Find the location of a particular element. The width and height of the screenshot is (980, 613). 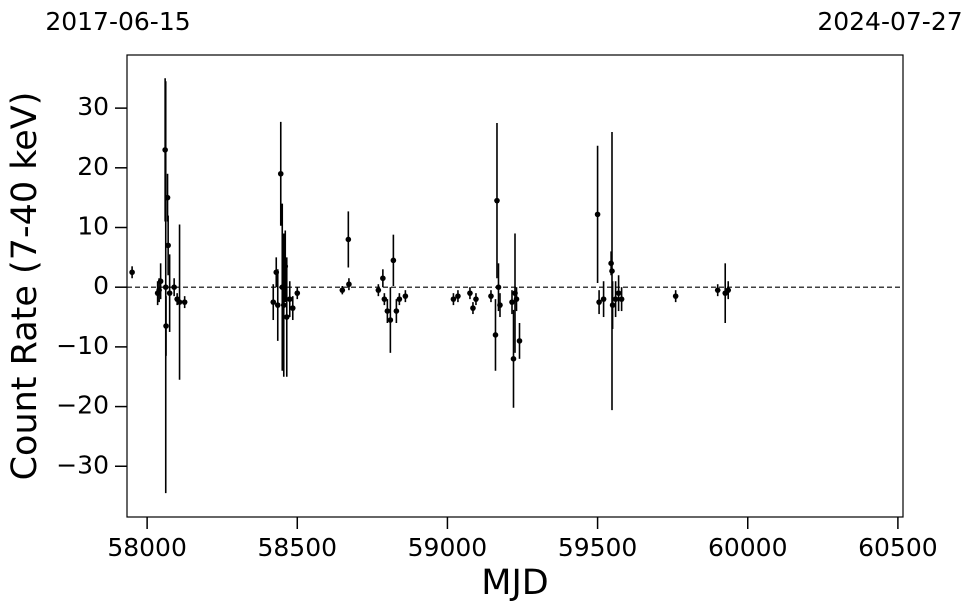

x-tick-label: 58500 is located at coordinates (298, 547).